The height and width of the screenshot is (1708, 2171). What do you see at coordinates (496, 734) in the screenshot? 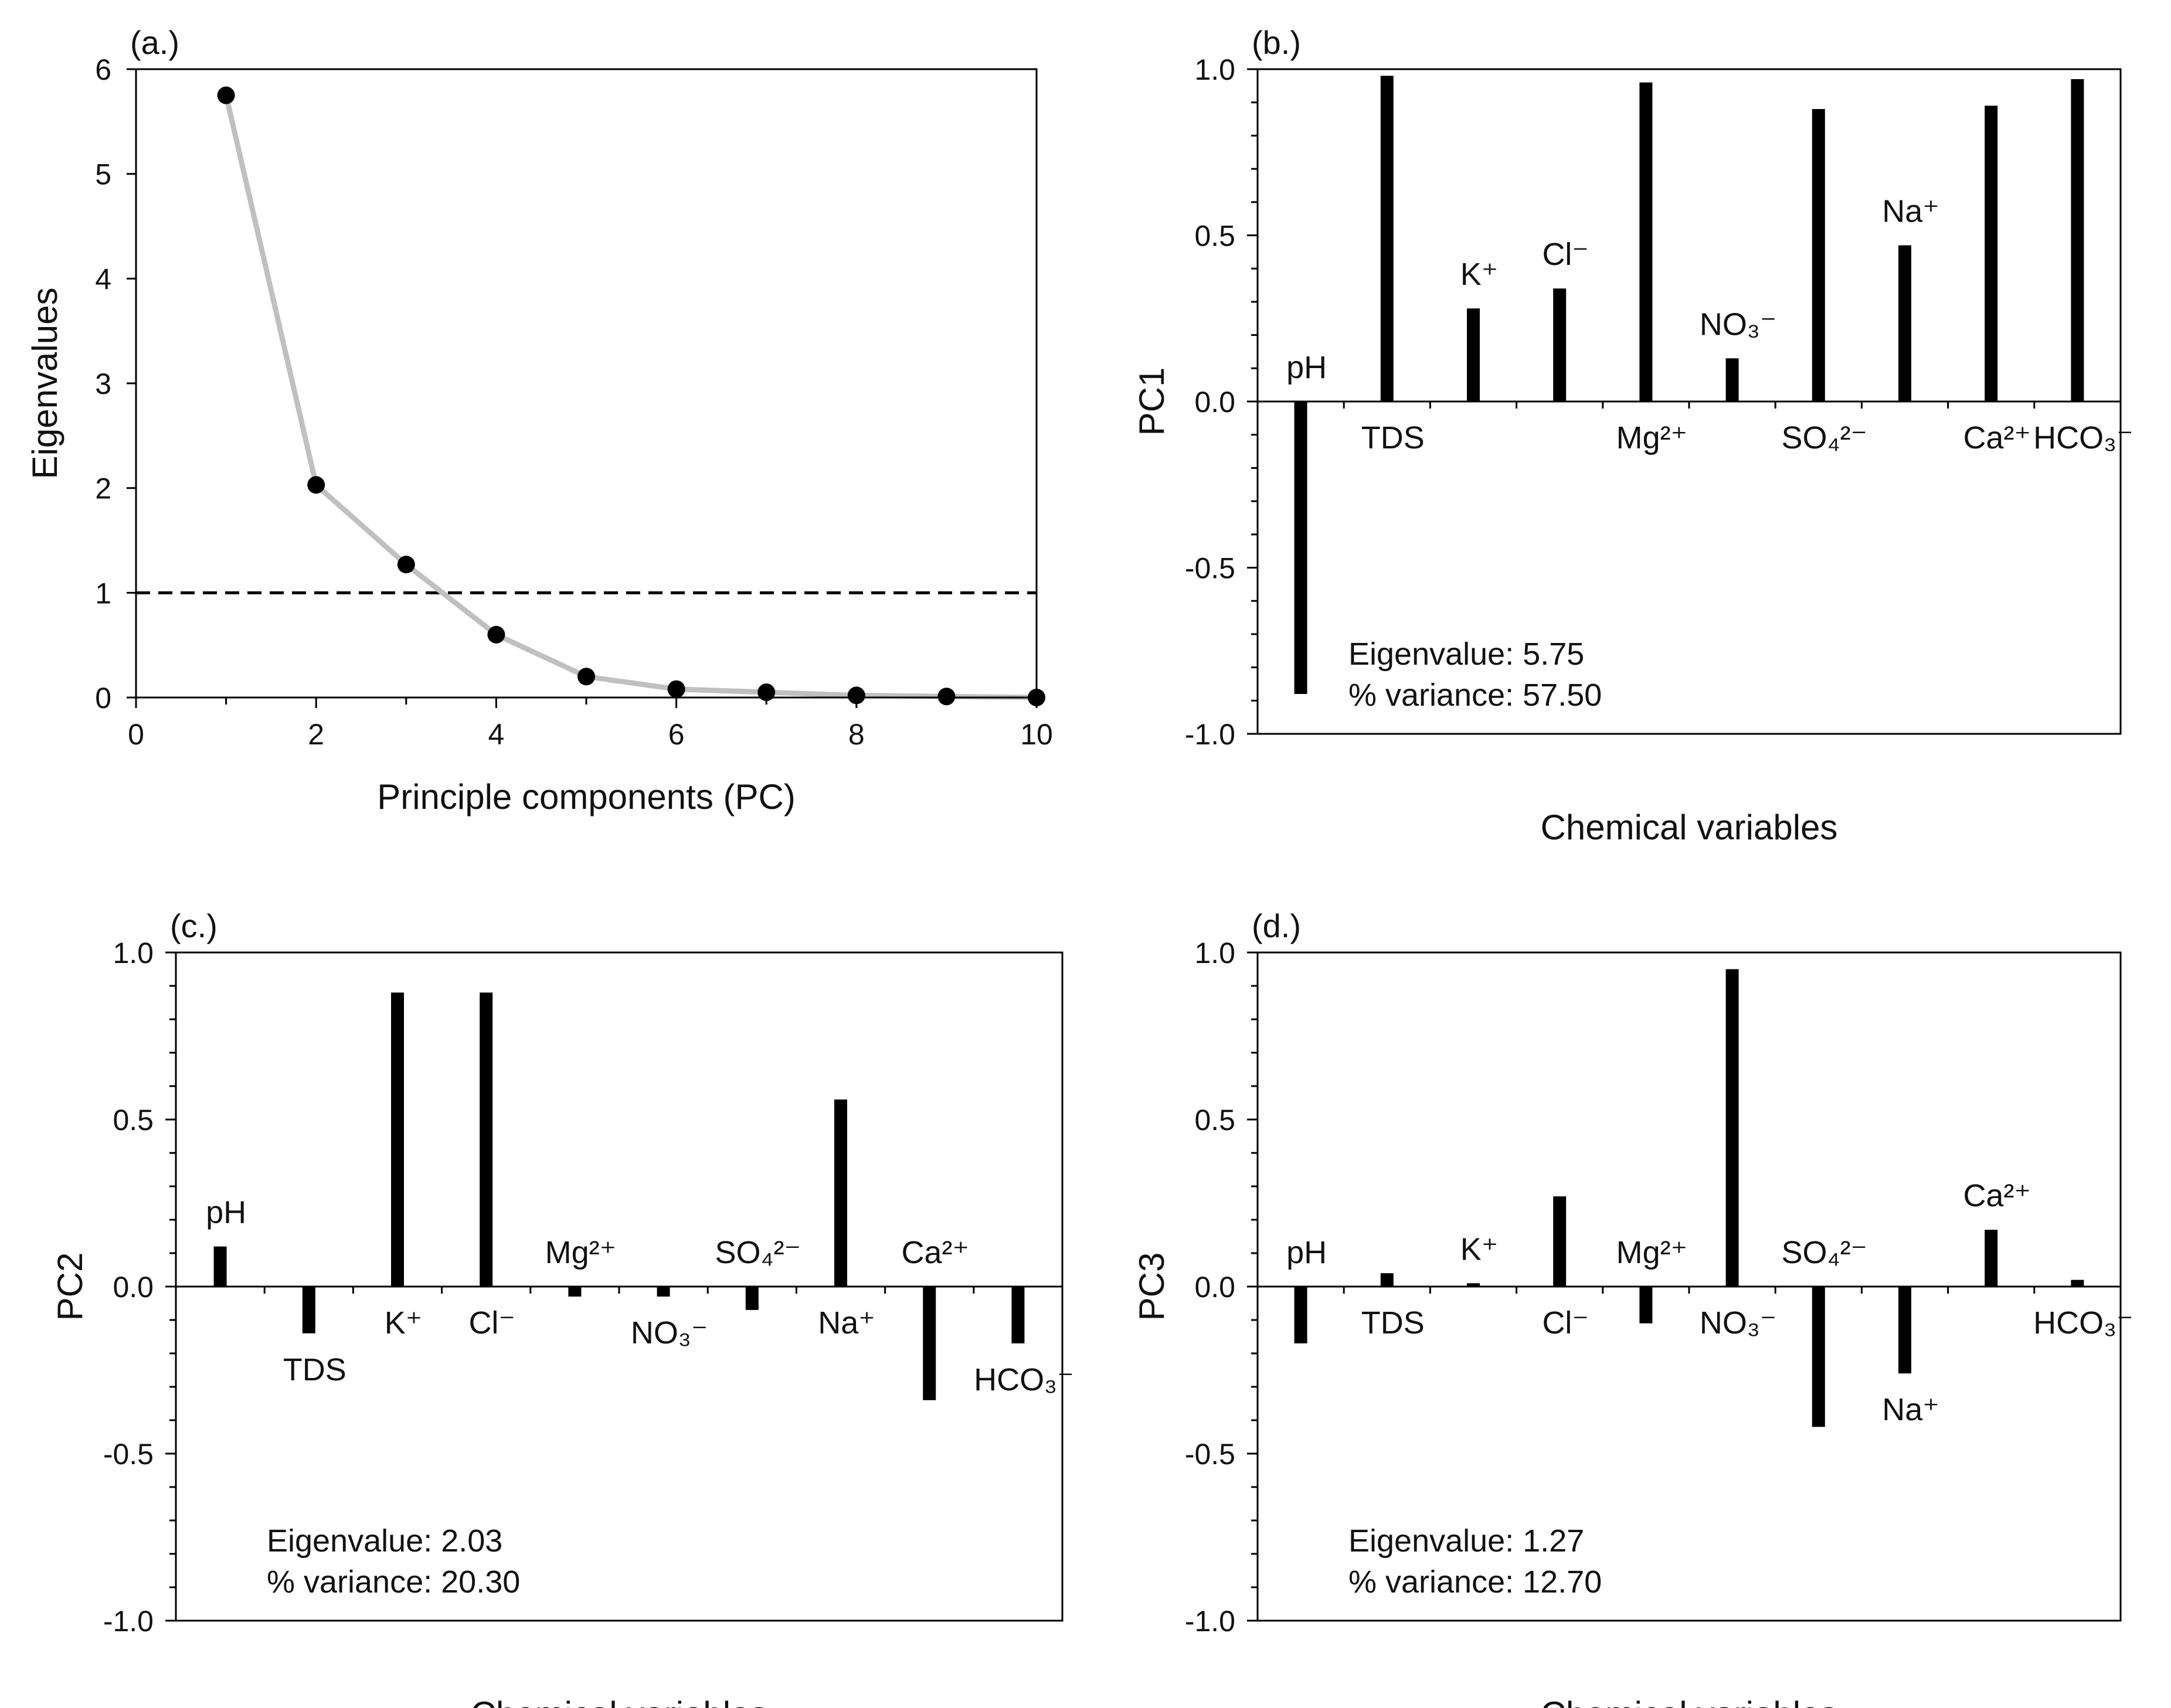
I see `x-tick-label: 4` at bounding box center [496, 734].